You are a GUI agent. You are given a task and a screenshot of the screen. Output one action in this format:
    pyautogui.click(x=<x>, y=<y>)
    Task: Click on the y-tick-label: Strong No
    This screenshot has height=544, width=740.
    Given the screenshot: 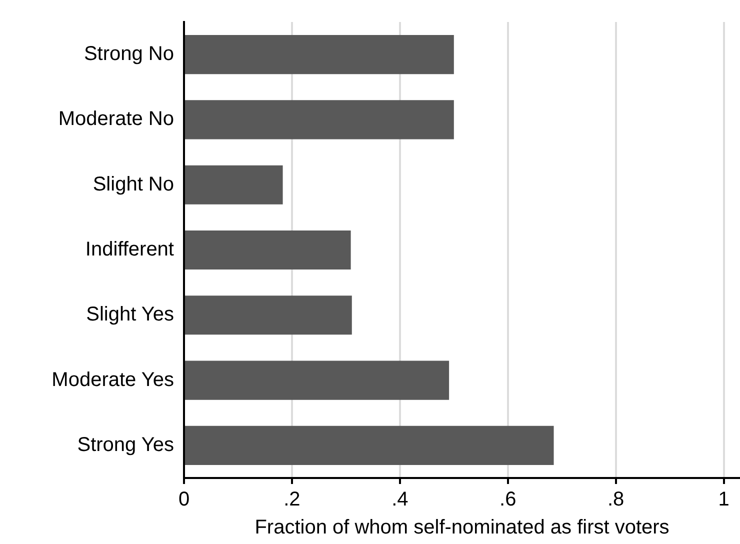 What is the action you would take?
    pyautogui.click(x=129, y=54)
    